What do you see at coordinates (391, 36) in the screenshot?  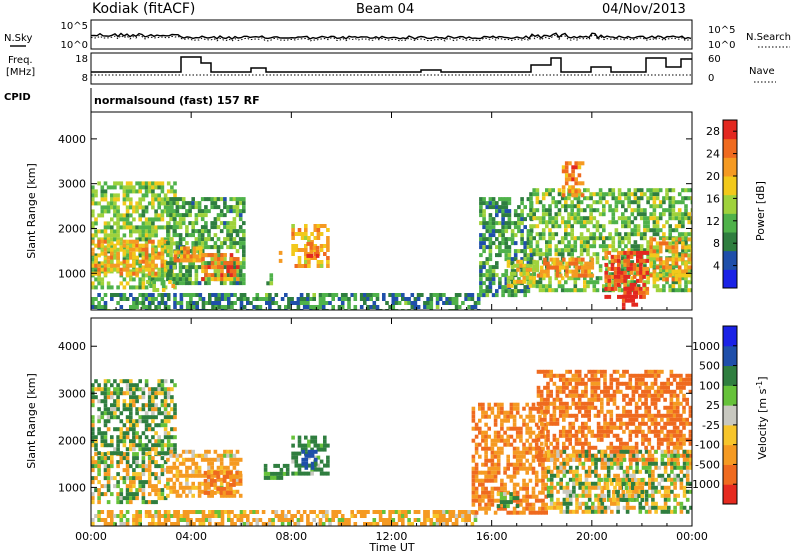 I see `noise-sky-line` at bounding box center [391, 36].